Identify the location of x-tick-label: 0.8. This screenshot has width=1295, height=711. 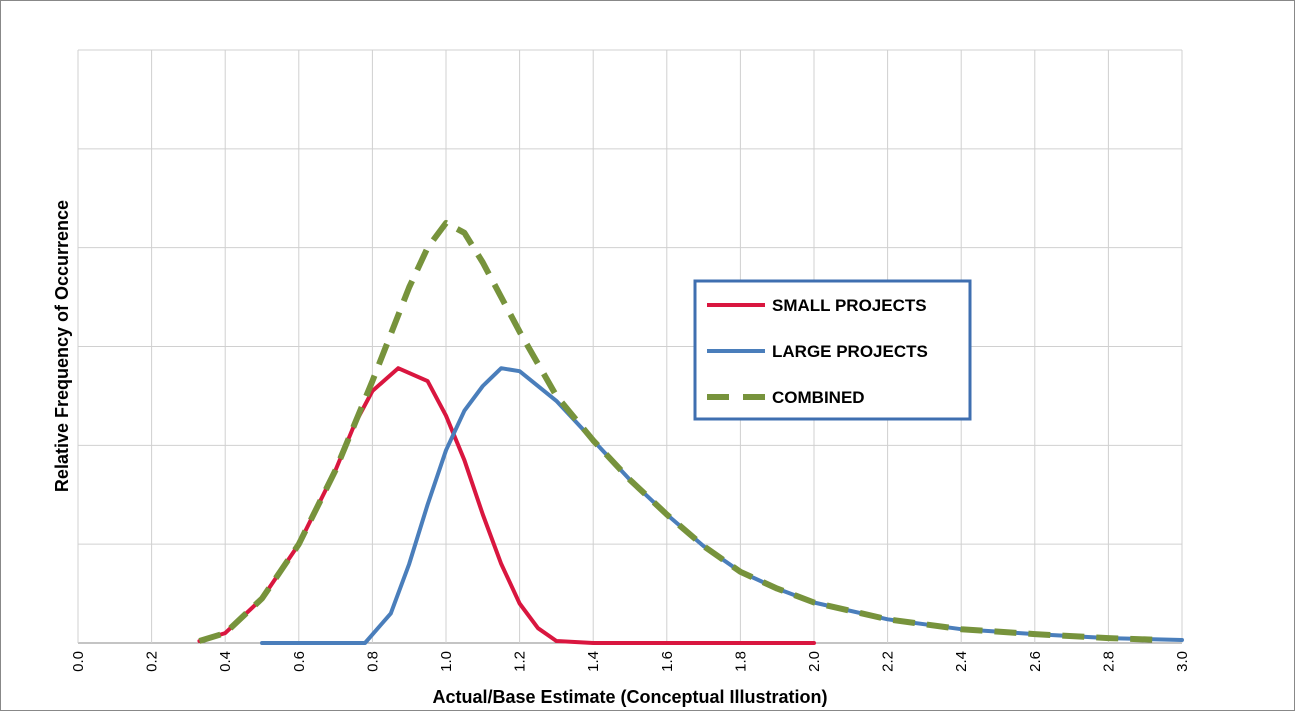
(372, 661).